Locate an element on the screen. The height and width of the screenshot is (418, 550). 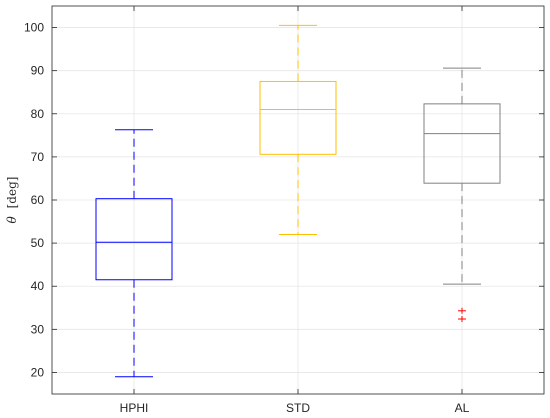
y-axis-label: θ [deg] is located at coordinates (12, 200).